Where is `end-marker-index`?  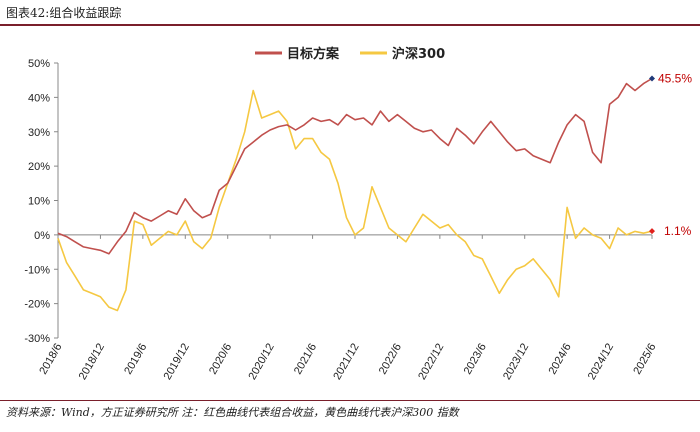
end-marker-index is located at coordinates (652, 231).